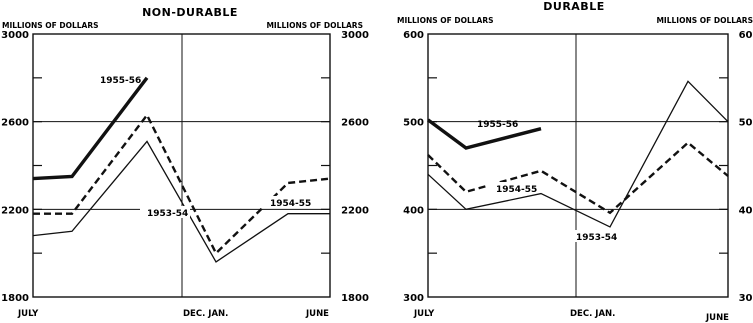  What do you see at coordinates (15, 123) in the screenshot?
I see `y-tick-label-left: 2600` at bounding box center [15, 123].